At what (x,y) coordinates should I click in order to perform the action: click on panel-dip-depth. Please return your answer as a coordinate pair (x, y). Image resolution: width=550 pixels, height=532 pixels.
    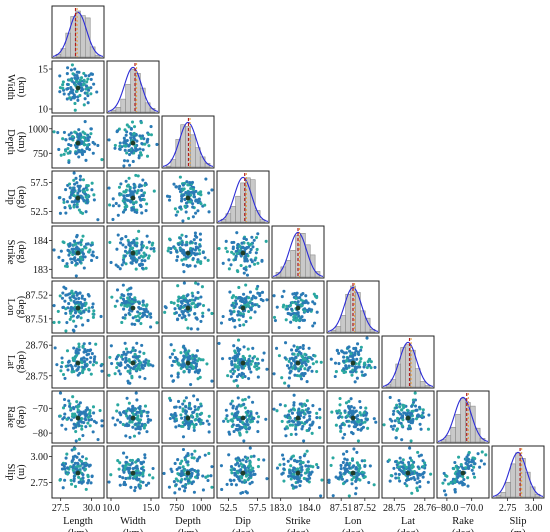
    Looking at the image, I should click on (188, 197).